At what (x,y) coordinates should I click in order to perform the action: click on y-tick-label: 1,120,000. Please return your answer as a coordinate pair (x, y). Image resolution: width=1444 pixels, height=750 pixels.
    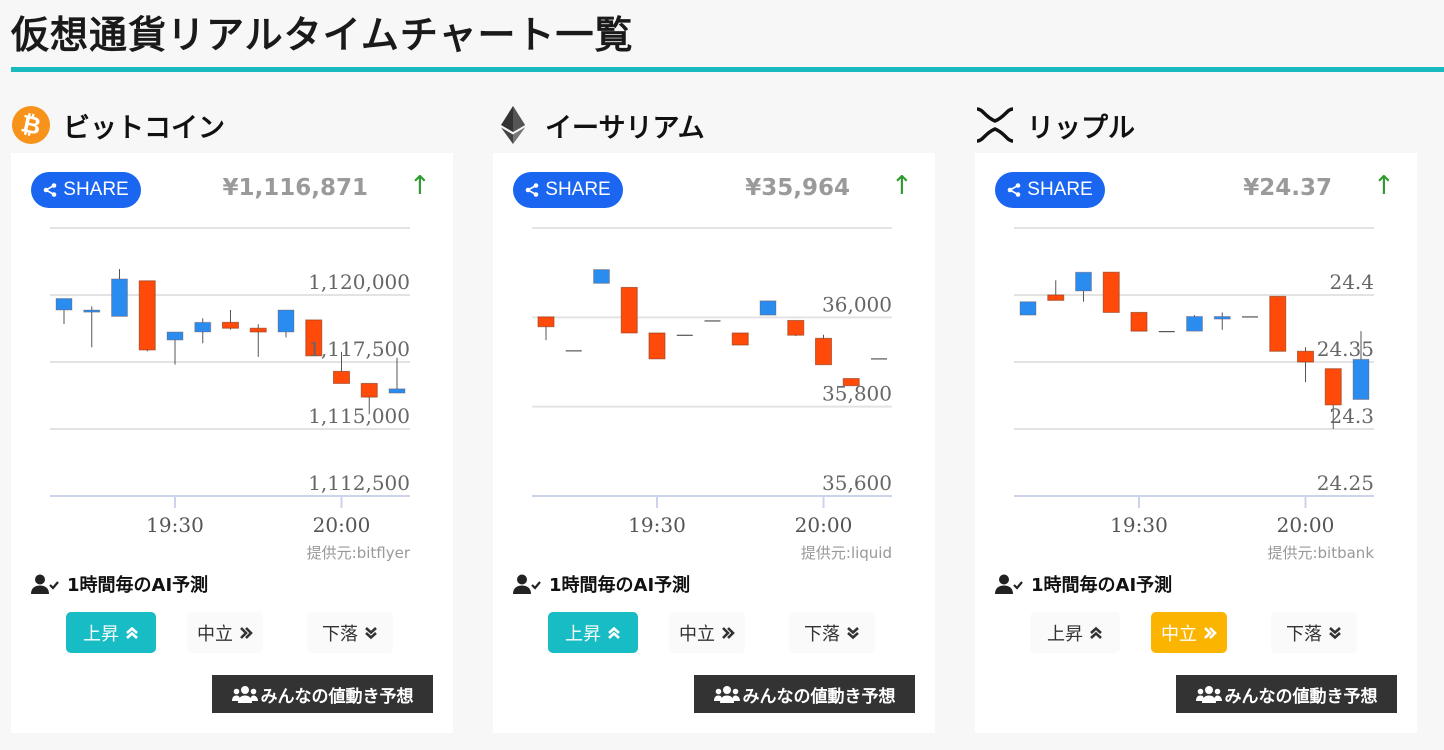
    Looking at the image, I should click on (359, 282).